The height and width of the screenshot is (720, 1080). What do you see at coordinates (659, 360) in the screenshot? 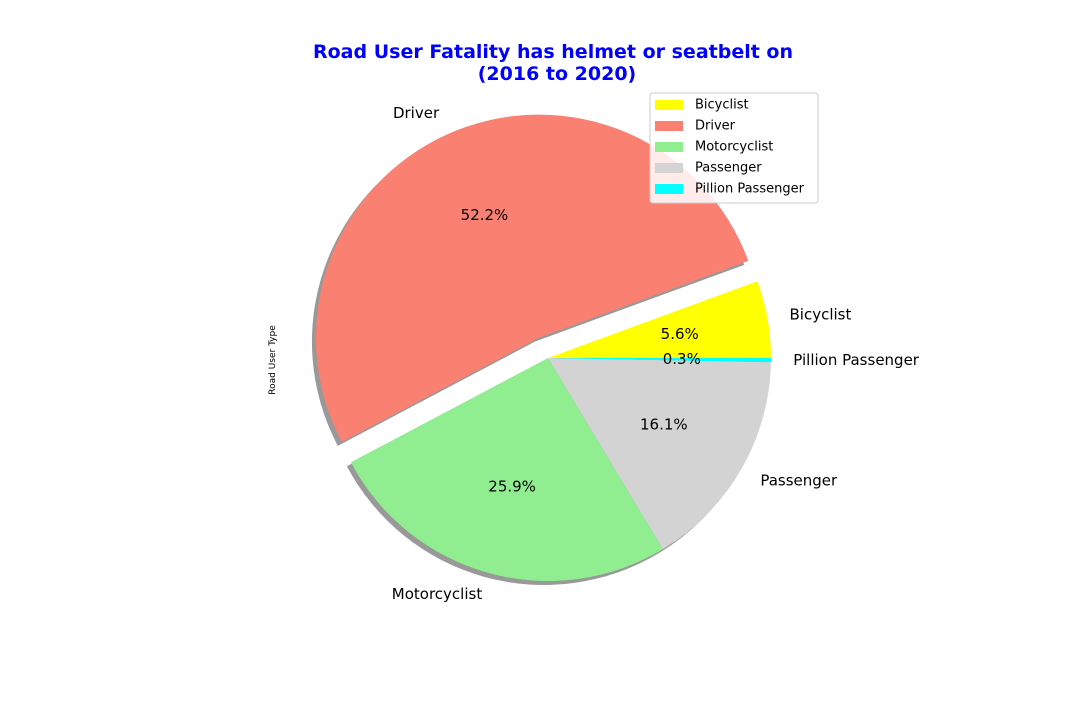
I see `slice-pillion-passenger` at bounding box center [659, 360].